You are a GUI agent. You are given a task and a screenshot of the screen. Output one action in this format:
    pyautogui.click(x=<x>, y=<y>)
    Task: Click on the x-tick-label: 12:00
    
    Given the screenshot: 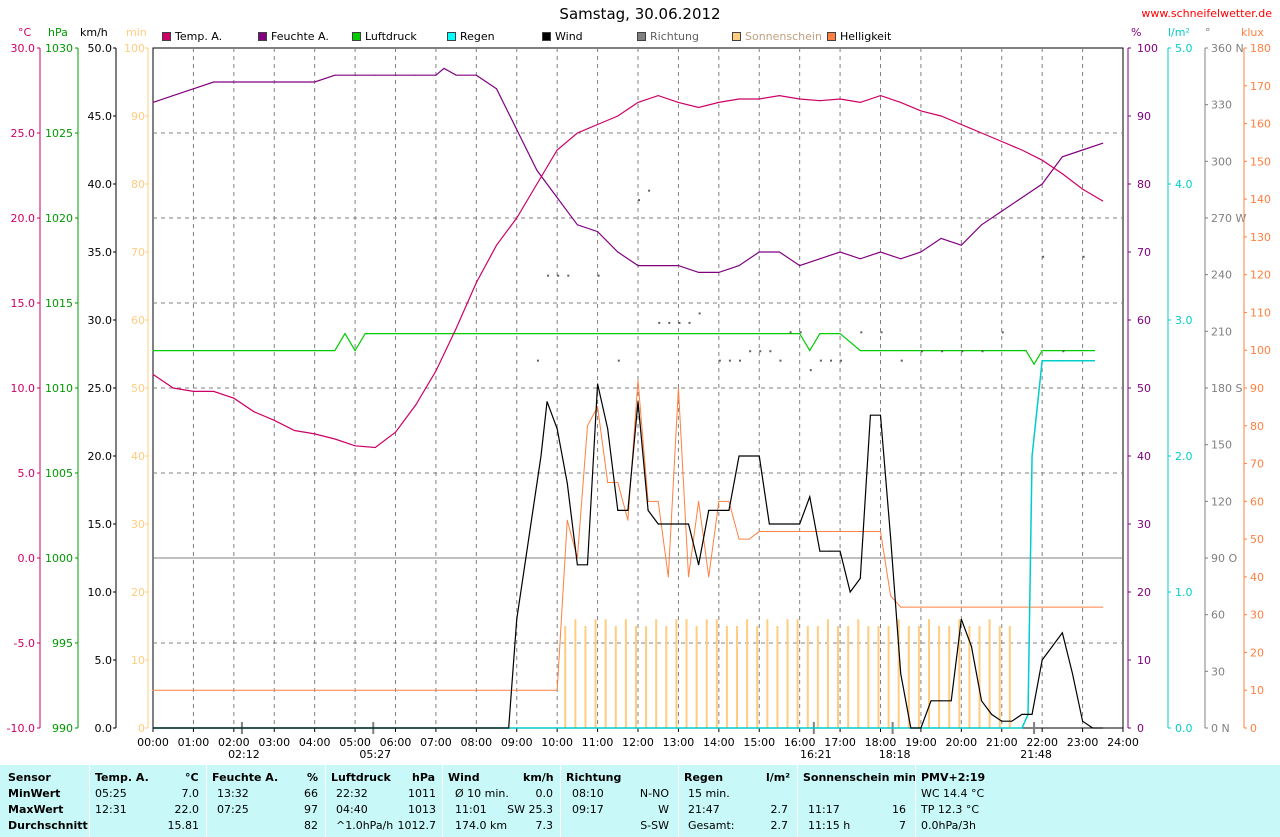 What is the action you would take?
    pyautogui.click(x=638, y=742)
    